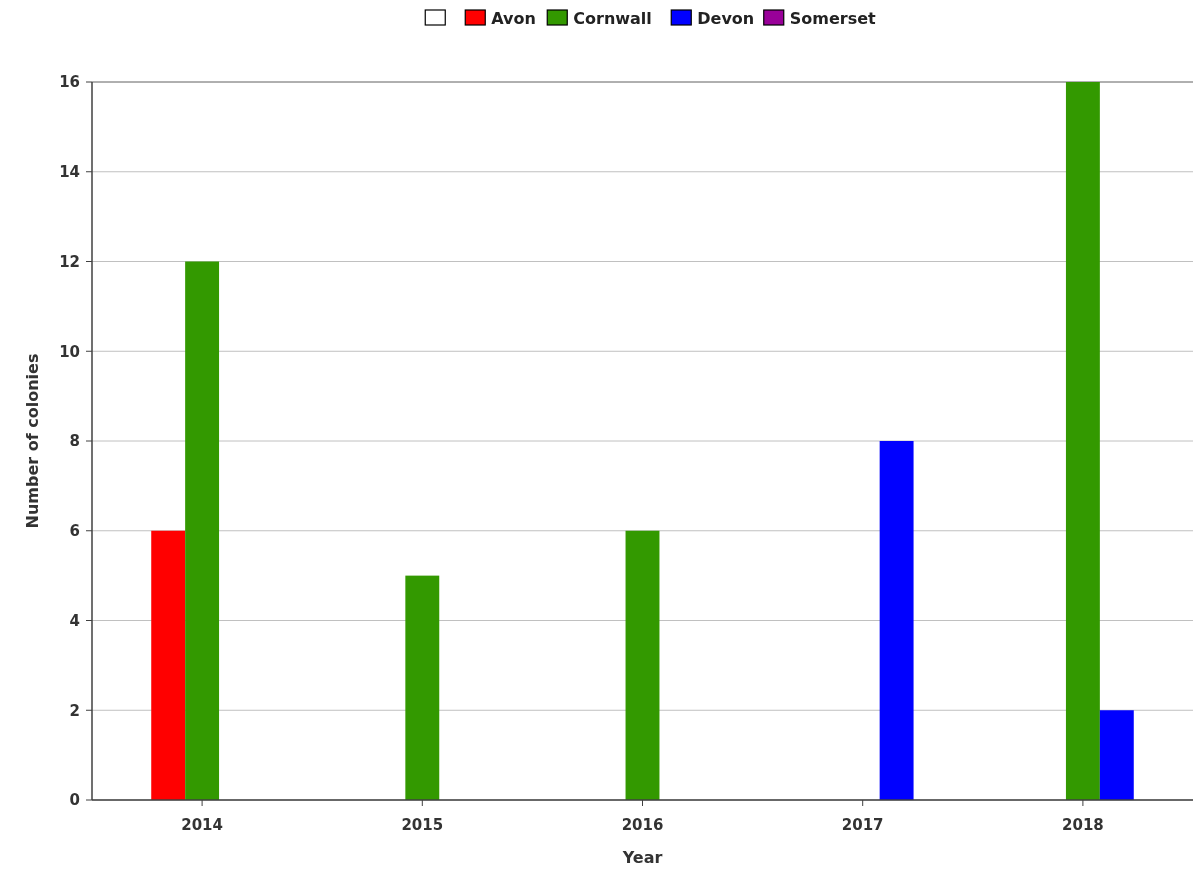  What do you see at coordinates (69, 82) in the screenshot?
I see `y-tick-label: 16` at bounding box center [69, 82].